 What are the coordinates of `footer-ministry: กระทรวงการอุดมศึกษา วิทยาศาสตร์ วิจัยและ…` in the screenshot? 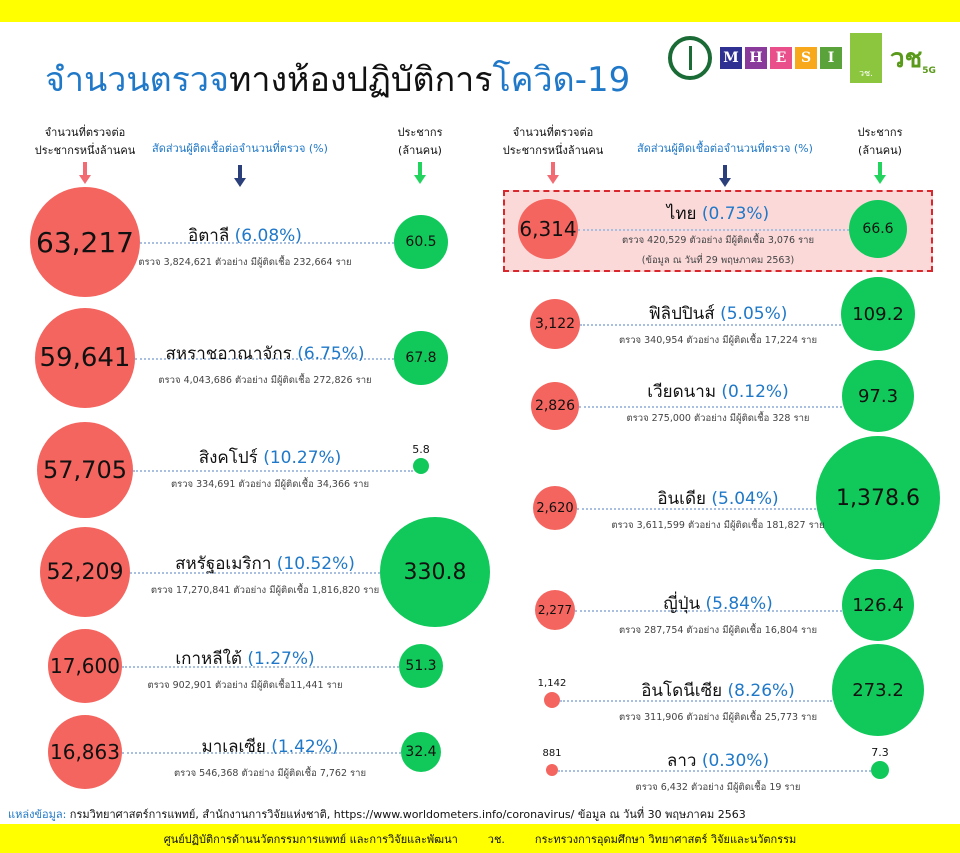 It's located at (665, 839).